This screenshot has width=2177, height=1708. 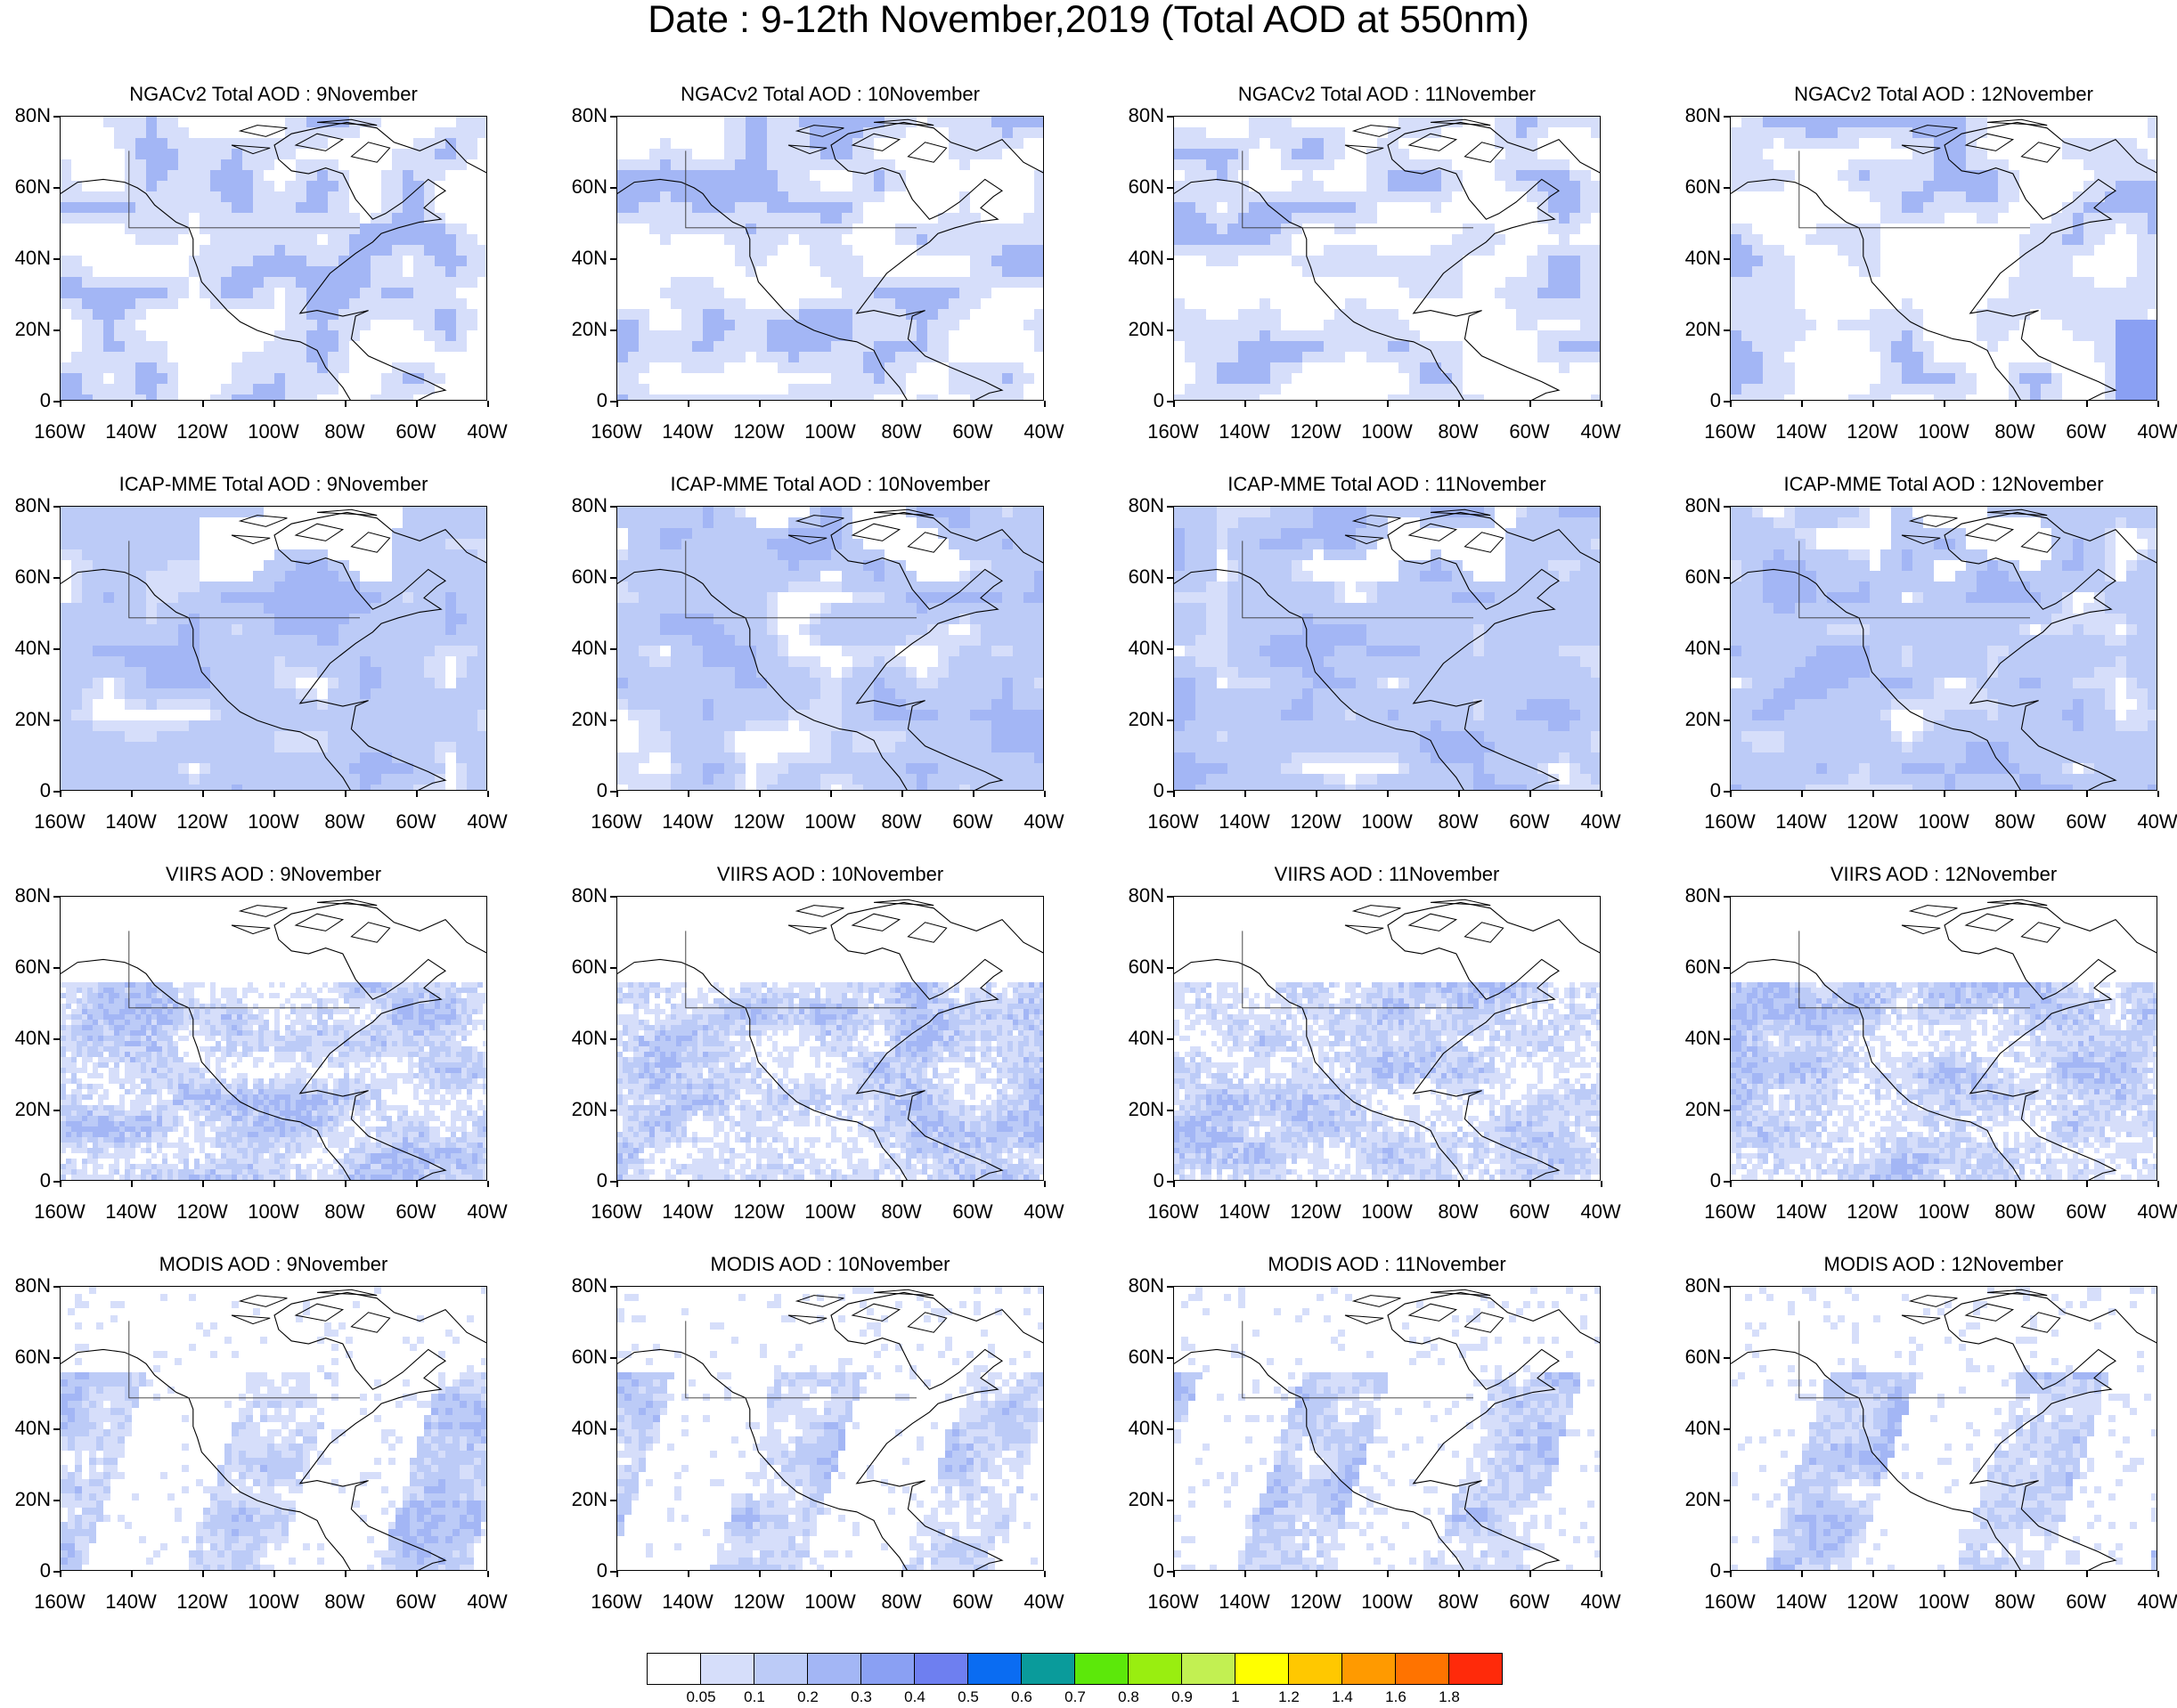 I want to click on panel-title: ICAP-MME Total AOD : 12November, so click(x=1944, y=484).